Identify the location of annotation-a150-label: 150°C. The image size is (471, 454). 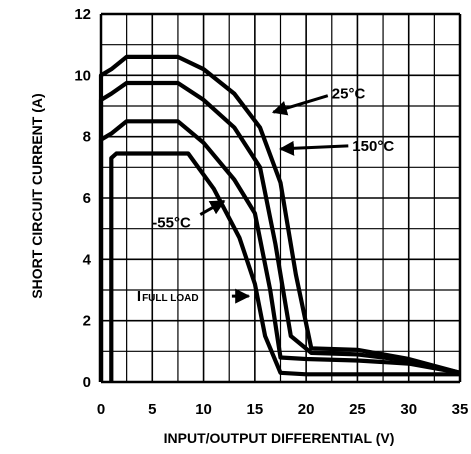
(373, 146).